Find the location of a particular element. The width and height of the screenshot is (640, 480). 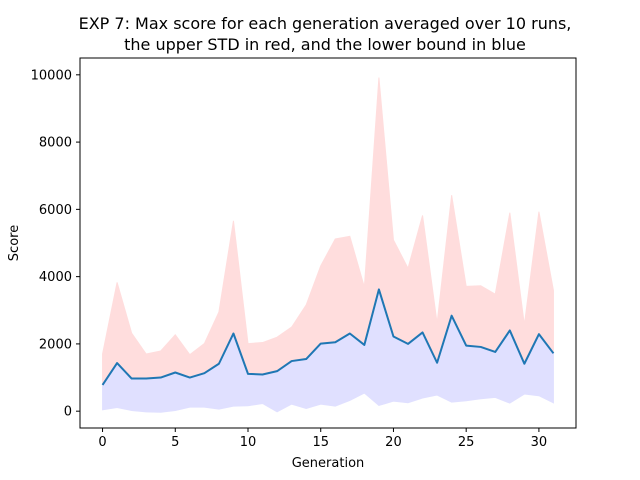

y-axis-label: Score is located at coordinates (14, 243).